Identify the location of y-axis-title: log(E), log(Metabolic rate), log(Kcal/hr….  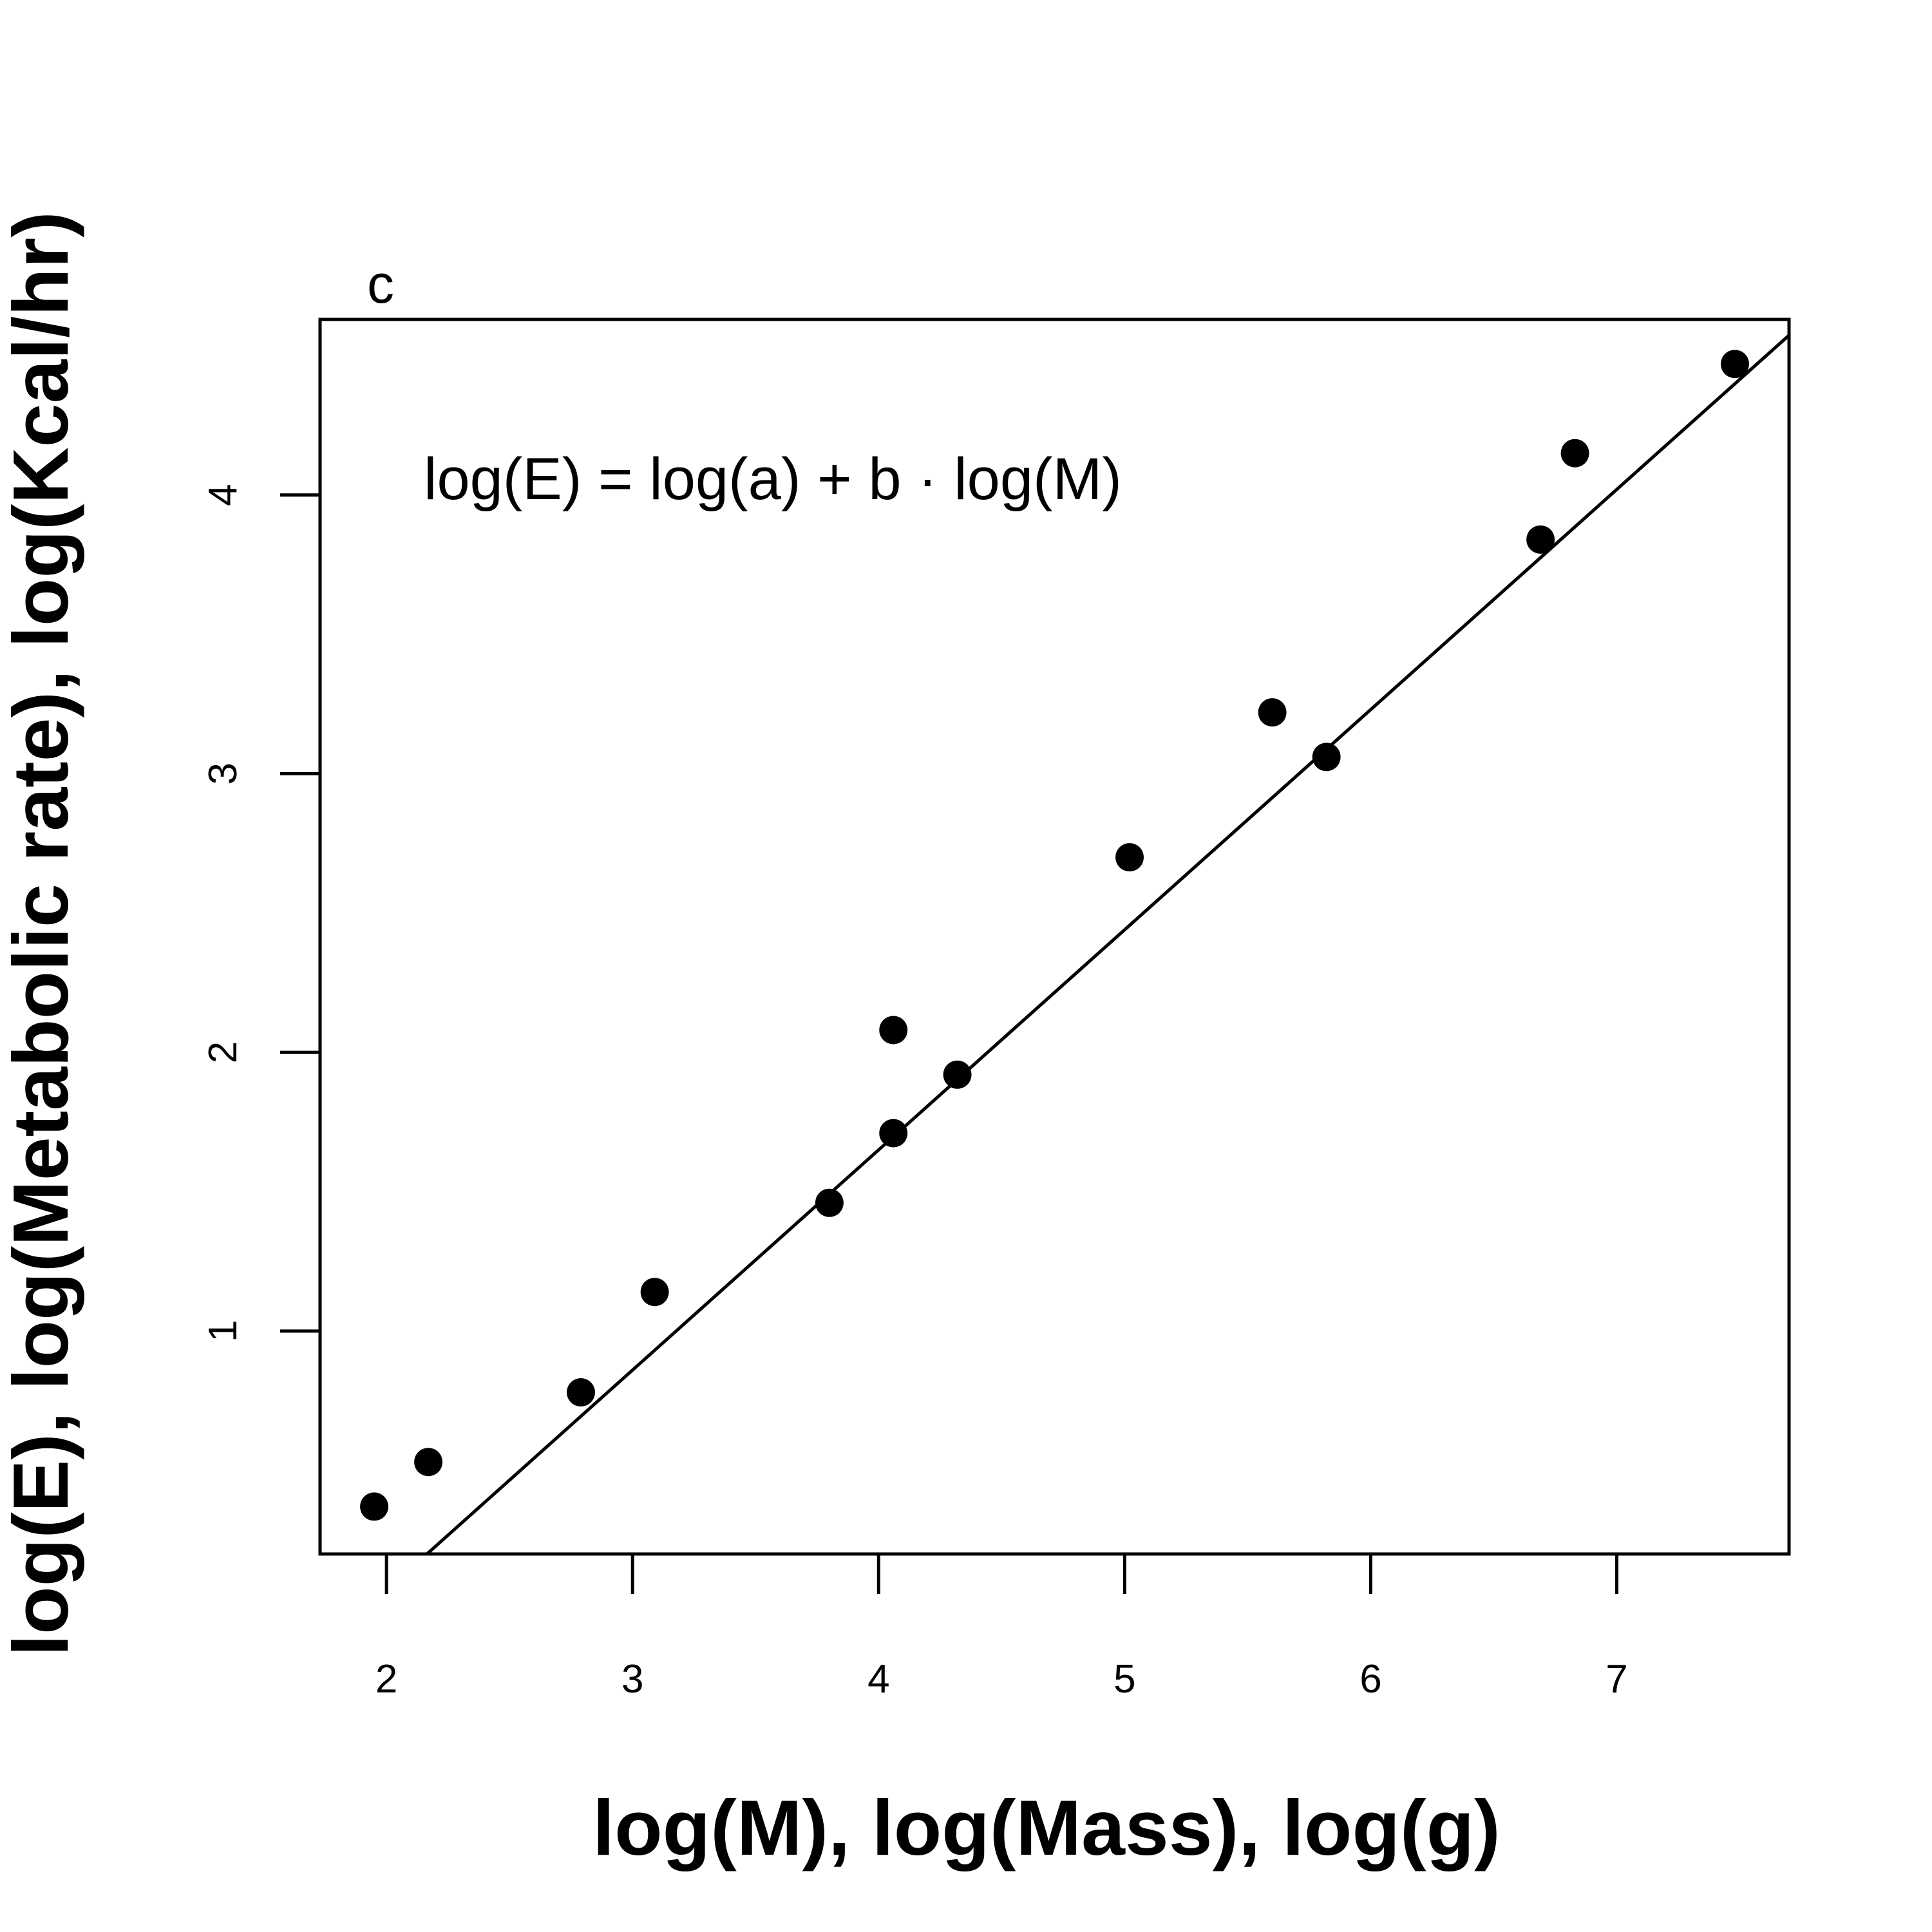
(42, 934).